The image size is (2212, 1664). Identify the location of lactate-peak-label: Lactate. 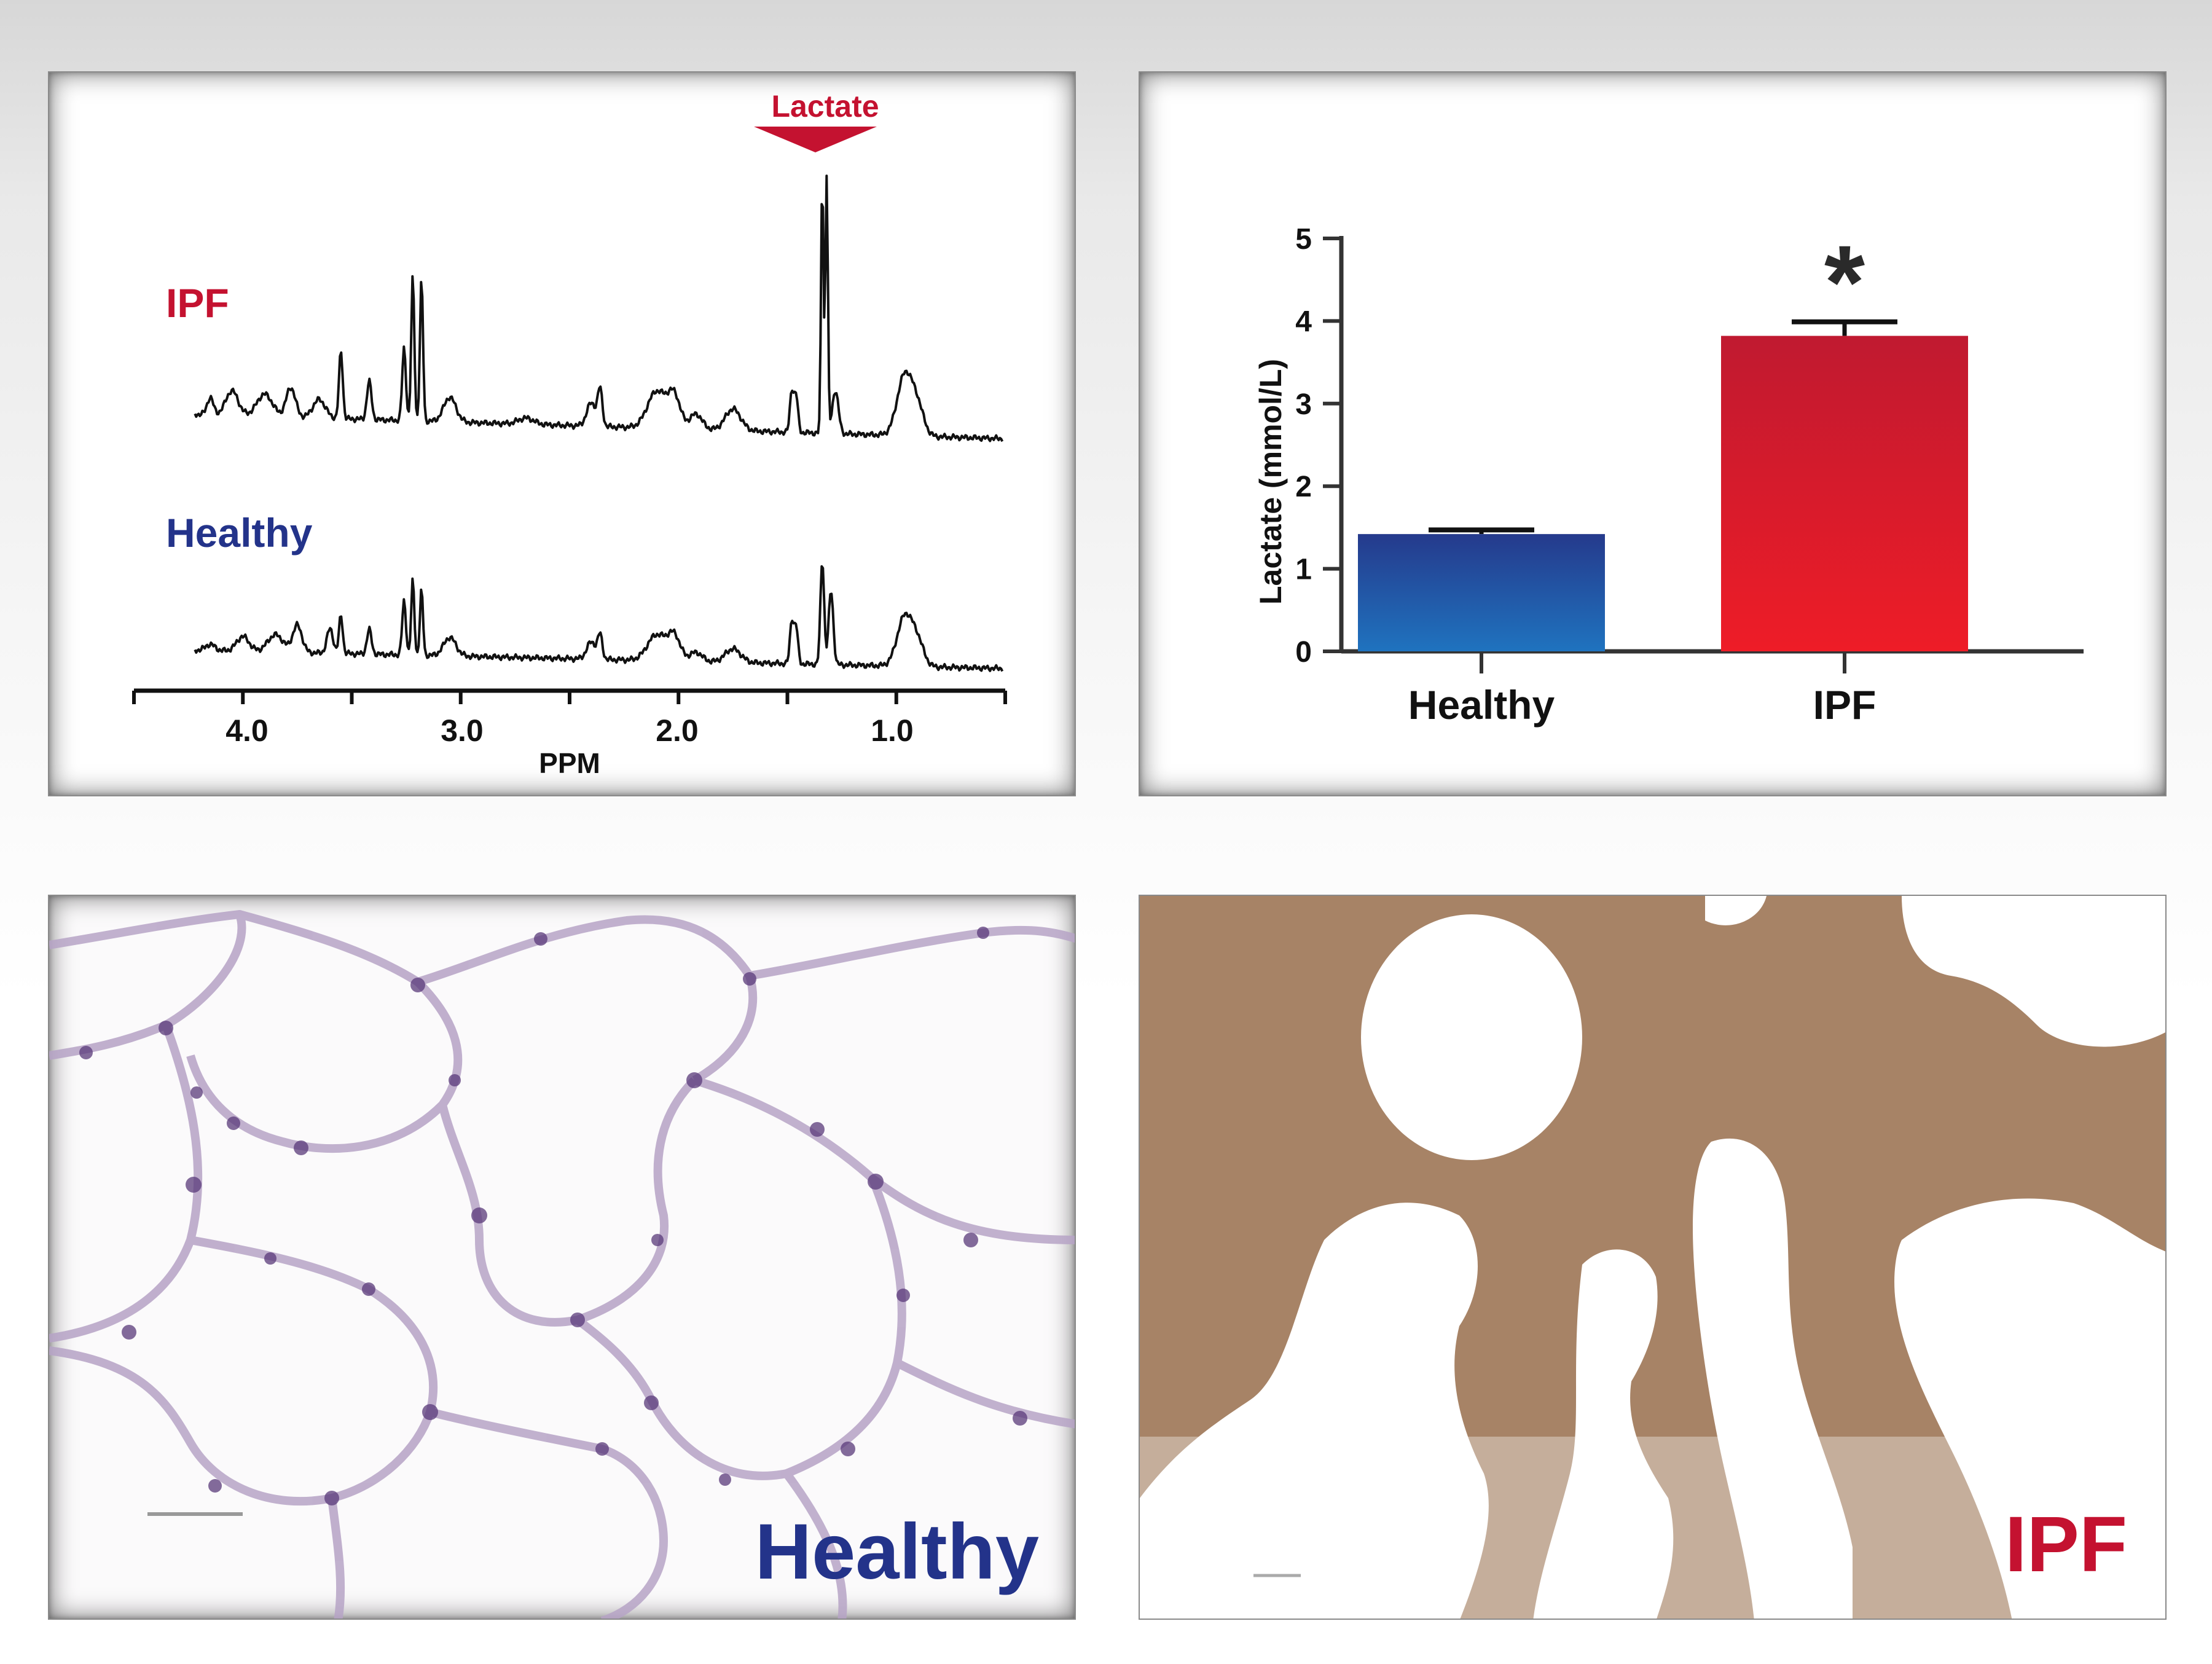
(825, 106).